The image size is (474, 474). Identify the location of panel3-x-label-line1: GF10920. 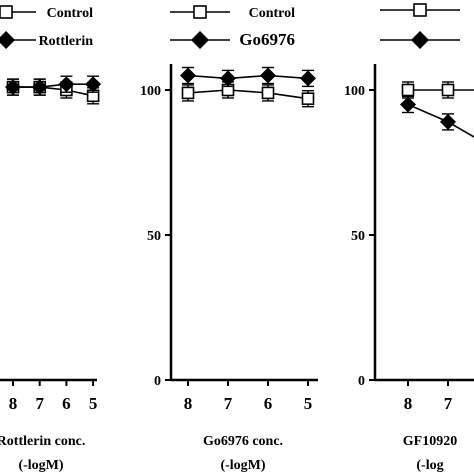
(430, 441).